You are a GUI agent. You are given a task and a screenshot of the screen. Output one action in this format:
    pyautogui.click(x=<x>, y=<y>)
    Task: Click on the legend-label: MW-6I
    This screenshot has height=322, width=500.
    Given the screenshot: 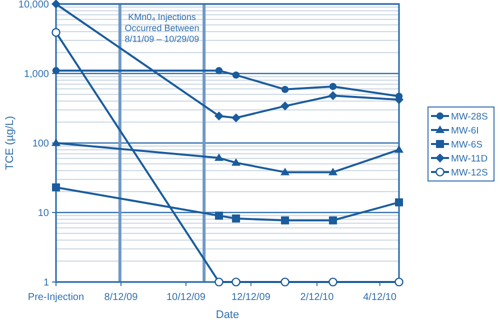 What is the action you would take?
    pyautogui.click(x=465, y=130)
    